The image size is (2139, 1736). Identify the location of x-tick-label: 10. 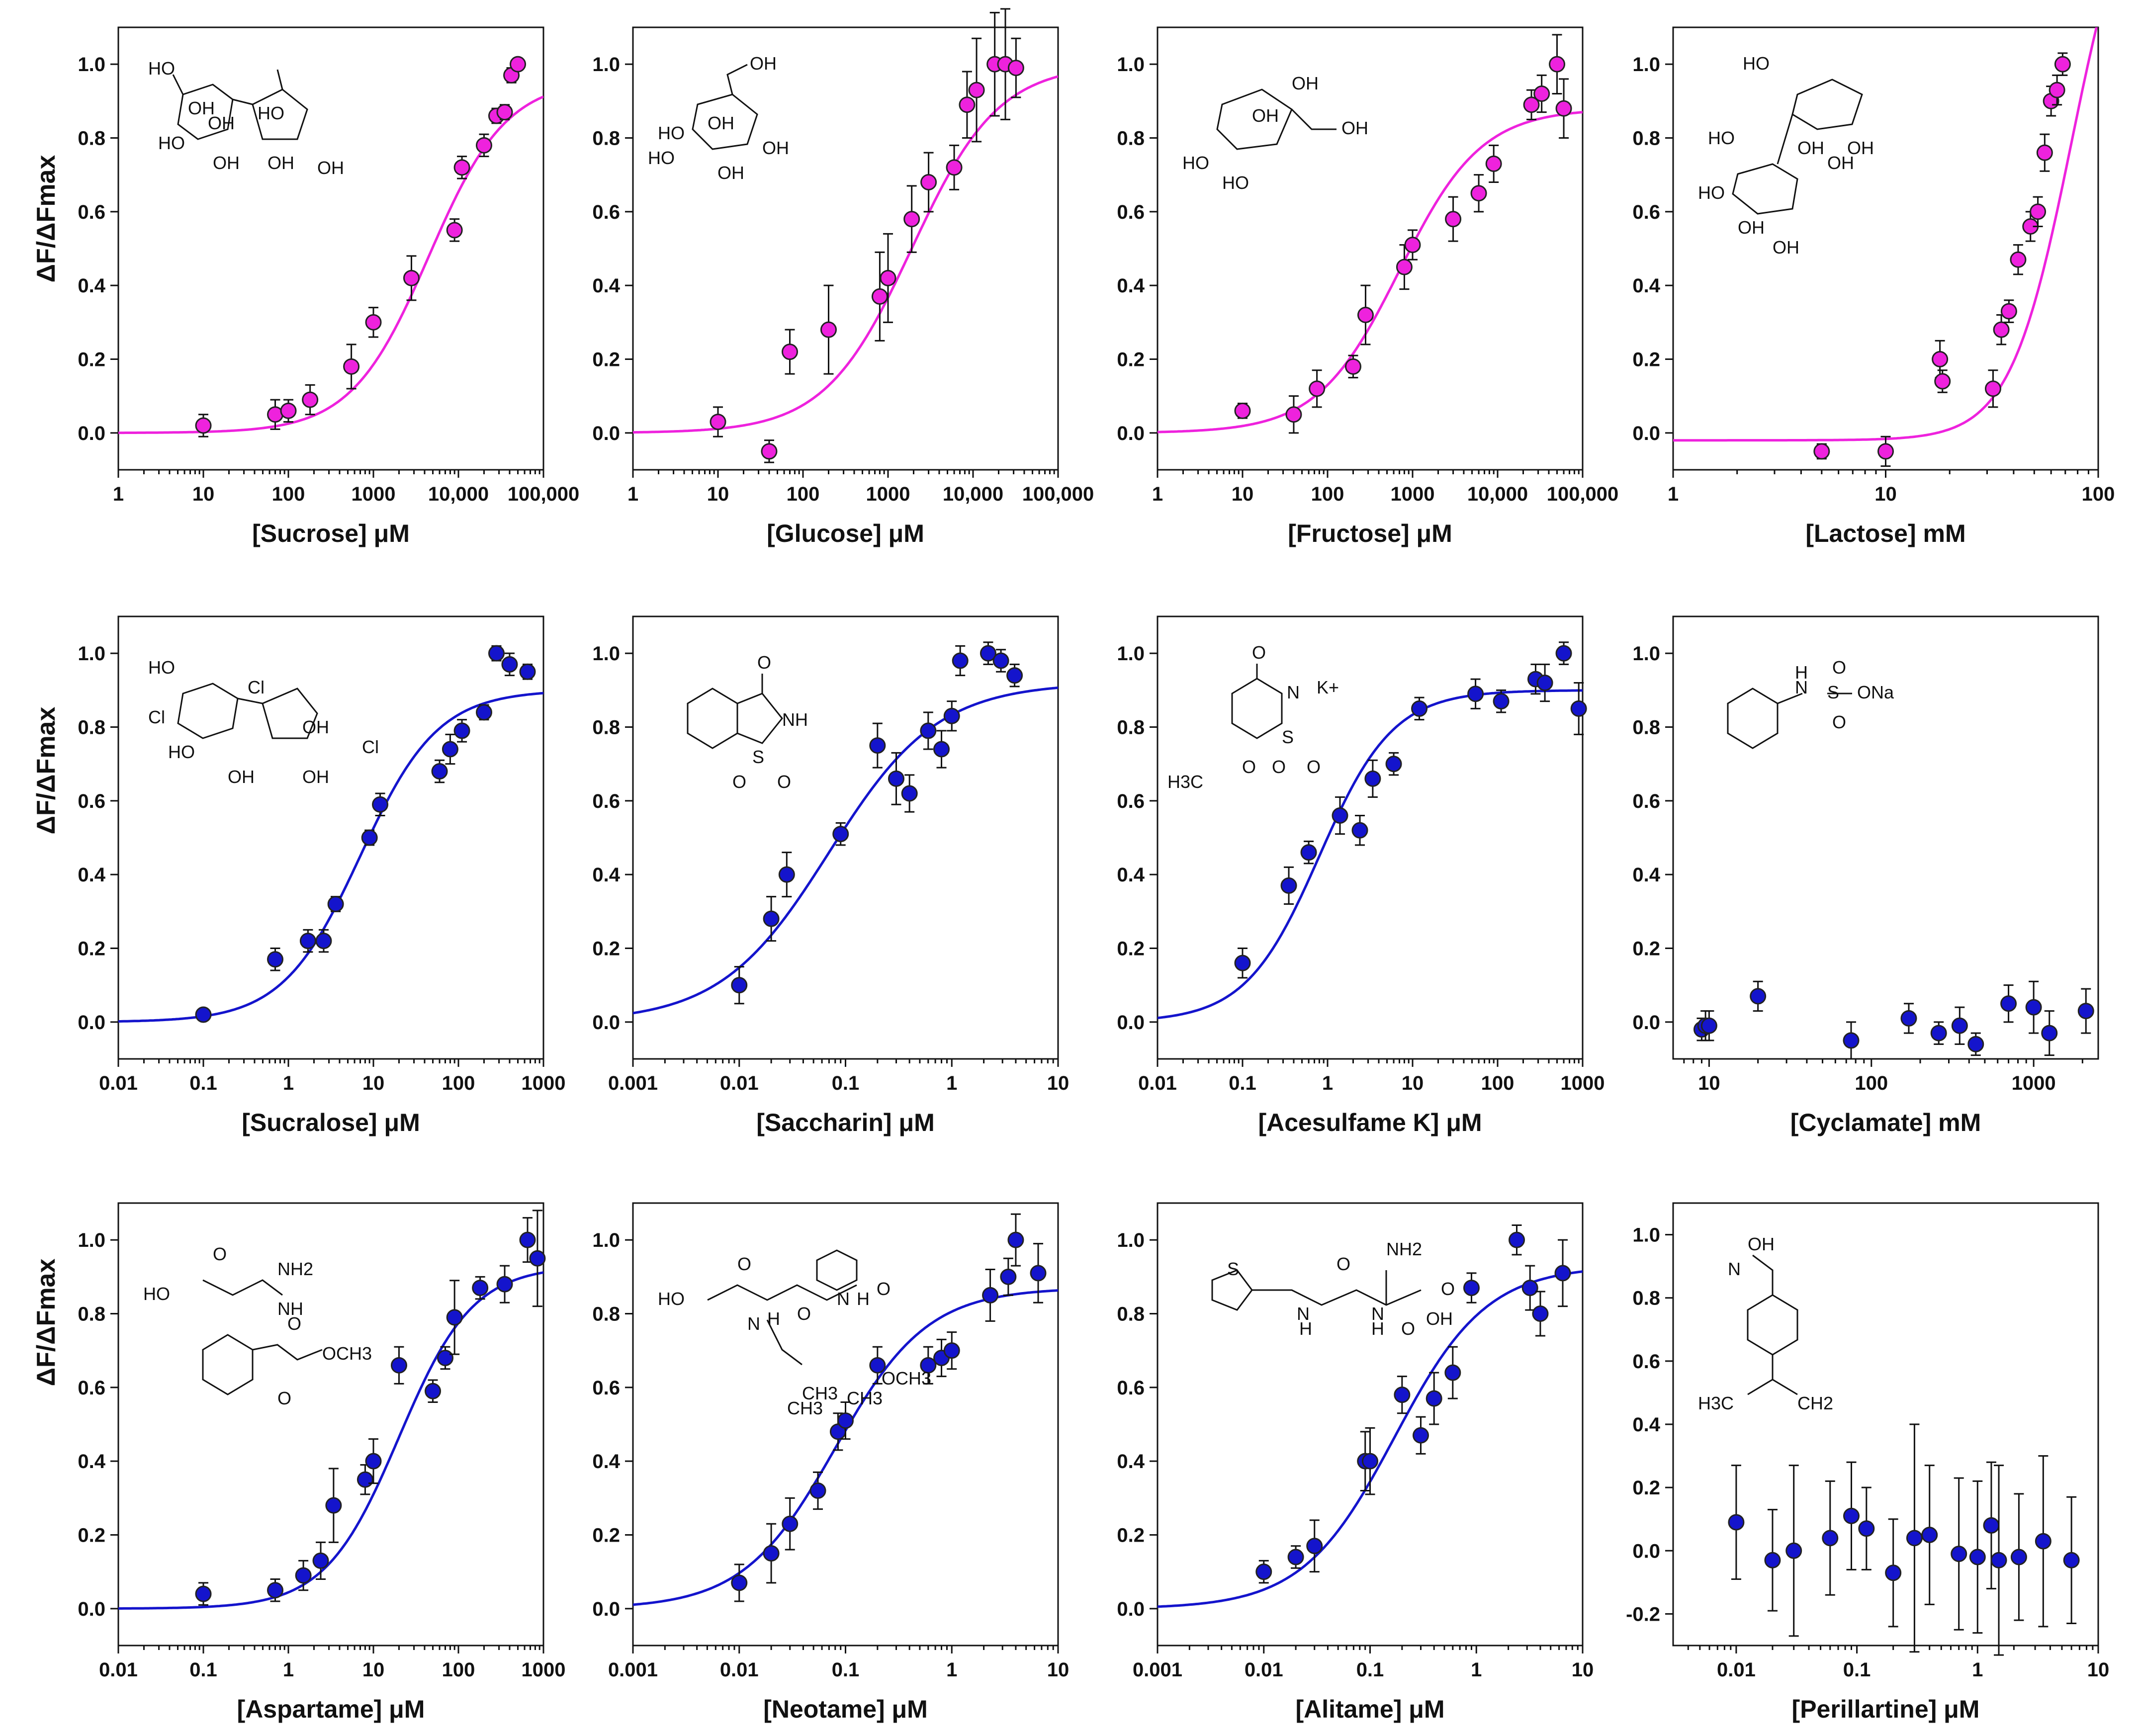
(1059, 1083).